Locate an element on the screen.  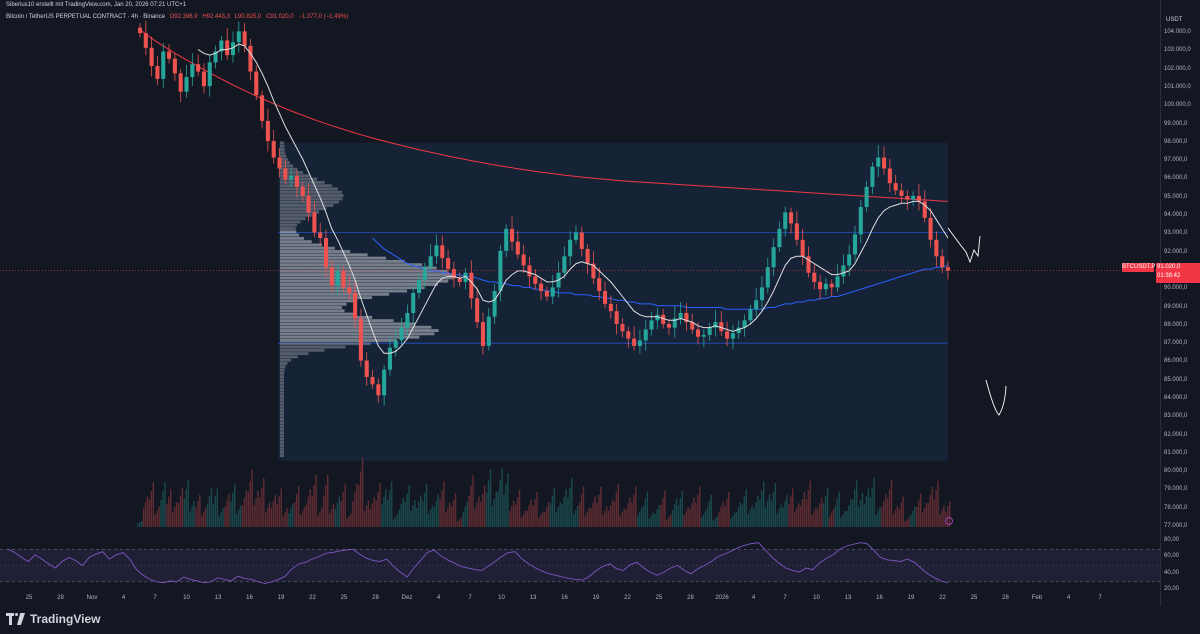
user-drawing-projection is located at coordinates (976, 376).